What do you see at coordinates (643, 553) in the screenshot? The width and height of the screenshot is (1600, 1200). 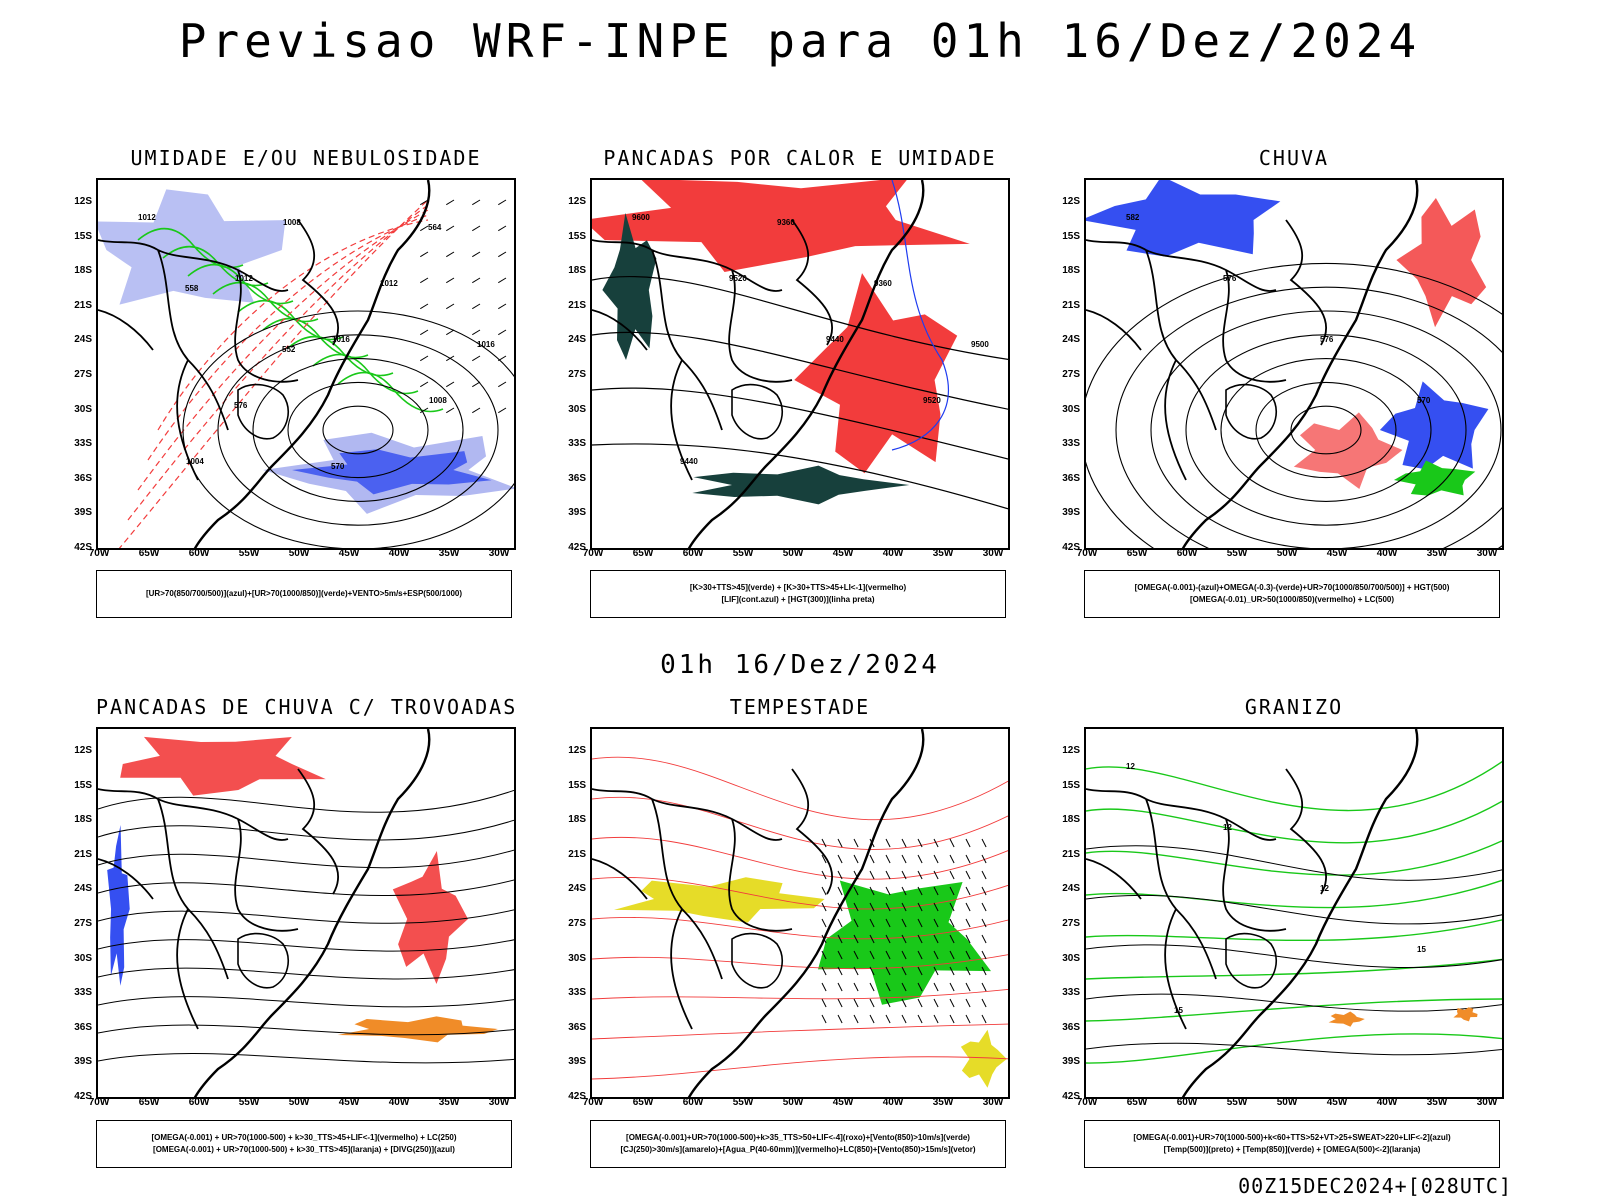 I see `lon-tick-label: 65W` at bounding box center [643, 553].